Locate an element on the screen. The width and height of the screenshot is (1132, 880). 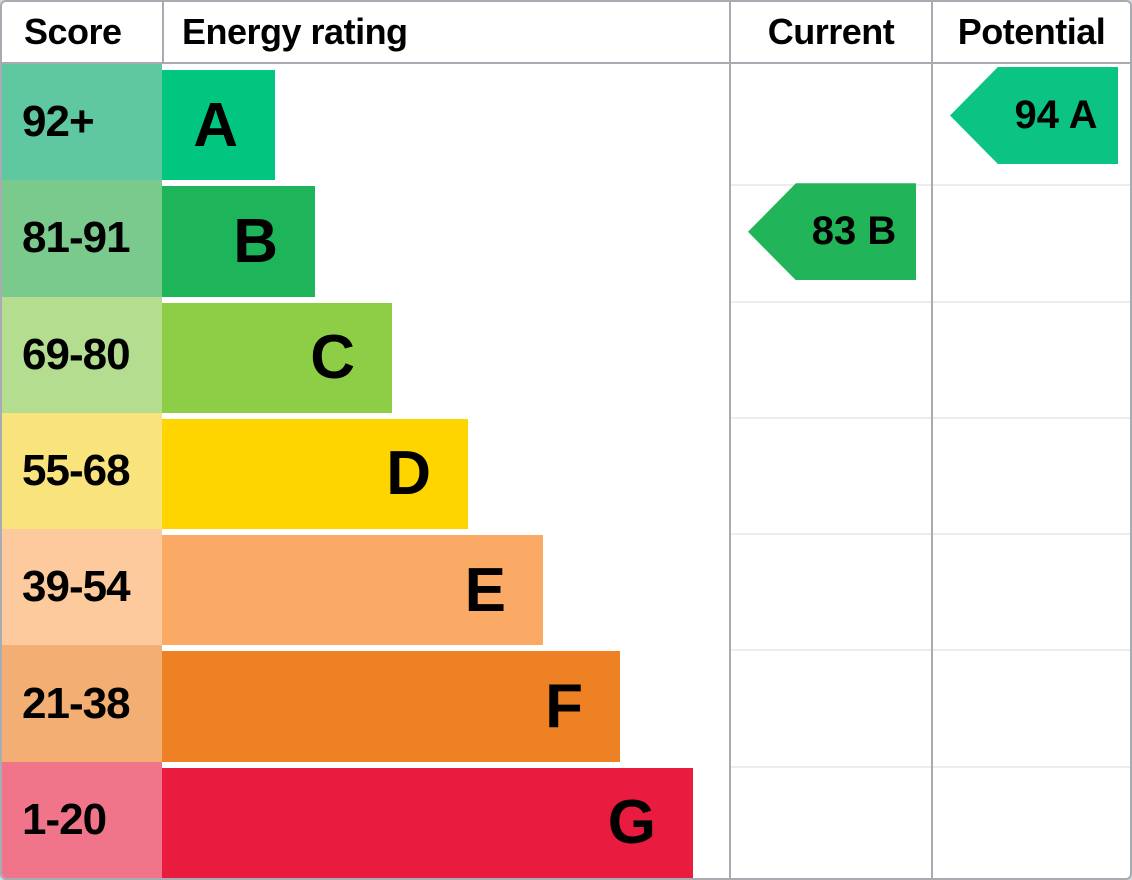
score-range-cell: 81-91 is located at coordinates (82, 238).